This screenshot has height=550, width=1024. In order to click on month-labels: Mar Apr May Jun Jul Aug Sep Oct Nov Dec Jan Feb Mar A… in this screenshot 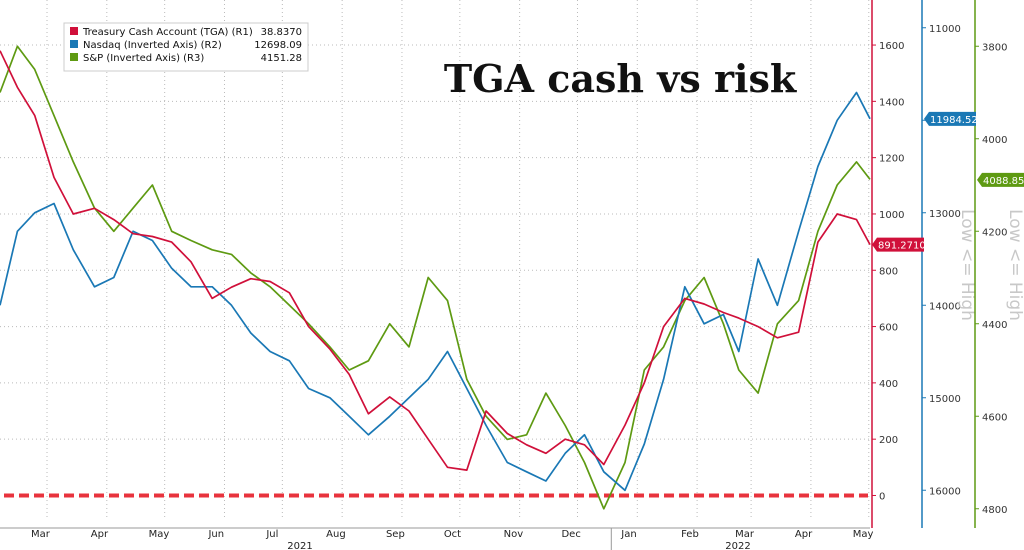, I will do `click(452, 539)`.